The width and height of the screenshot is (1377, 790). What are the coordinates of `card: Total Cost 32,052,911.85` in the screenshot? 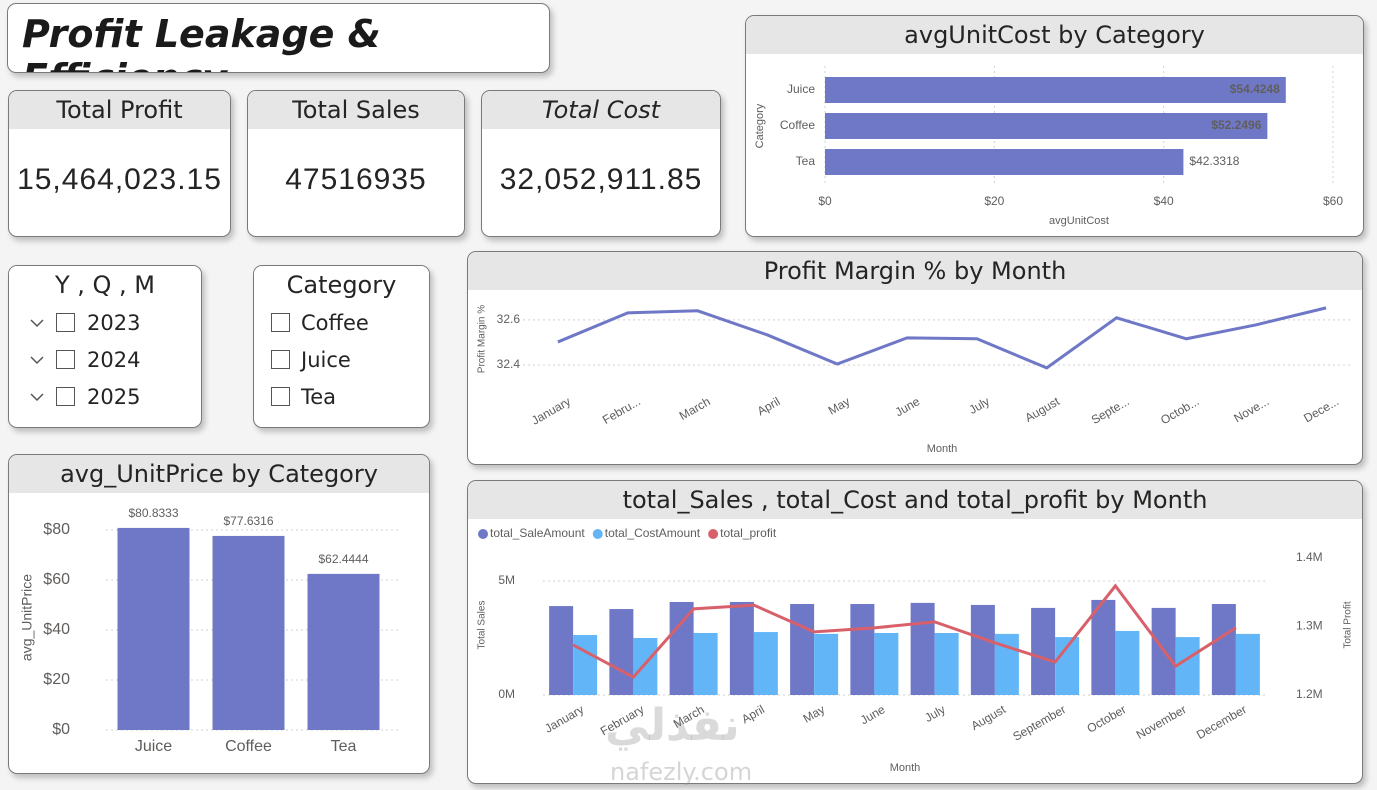 It's located at (601, 163).